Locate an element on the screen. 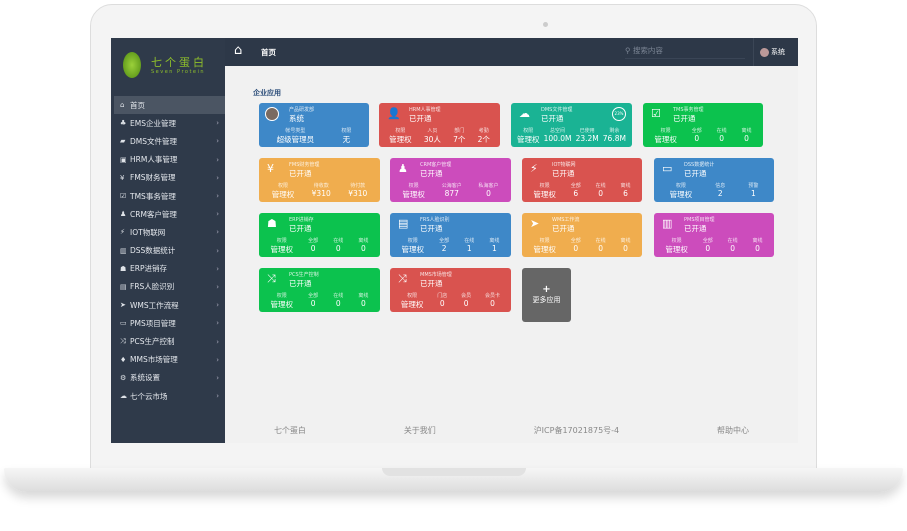 The height and width of the screenshot is (531, 907). footer-link: 七个蛋白 is located at coordinates (289, 430).